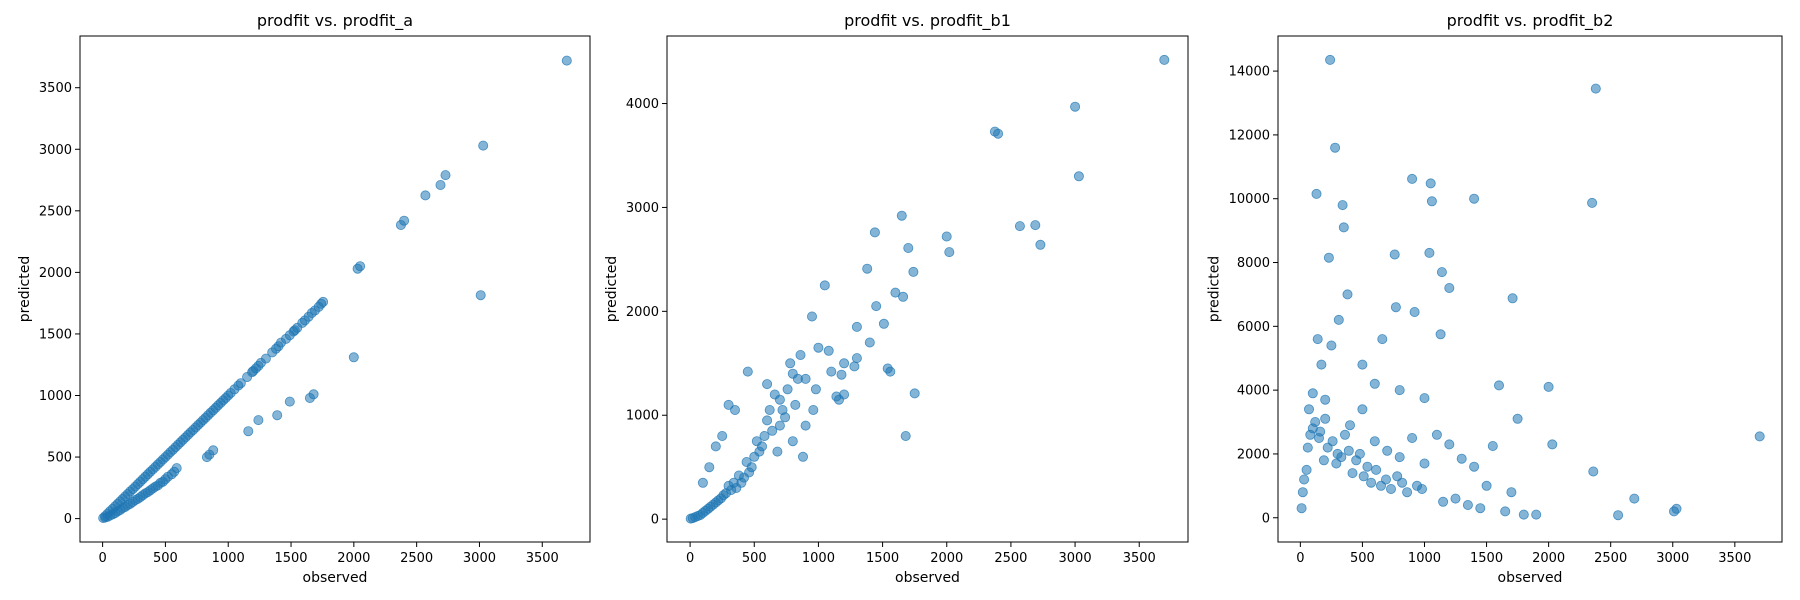 This screenshot has width=1800, height=600. Describe the element at coordinates (1300, 558) in the screenshot. I see `x-tick-label: 0` at that location.